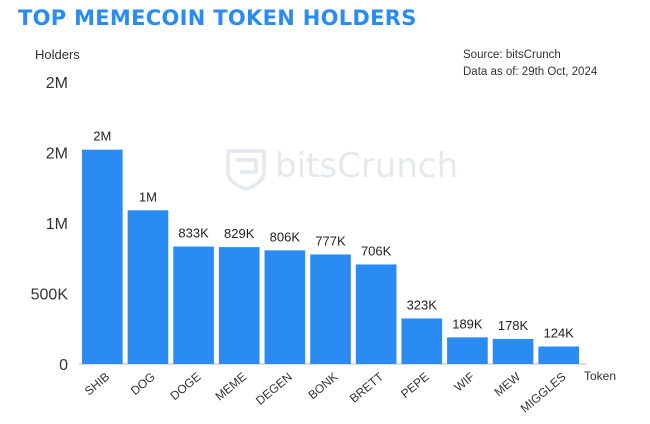 The width and height of the screenshot is (650, 424). I want to click on bar-doge, so click(193, 305).